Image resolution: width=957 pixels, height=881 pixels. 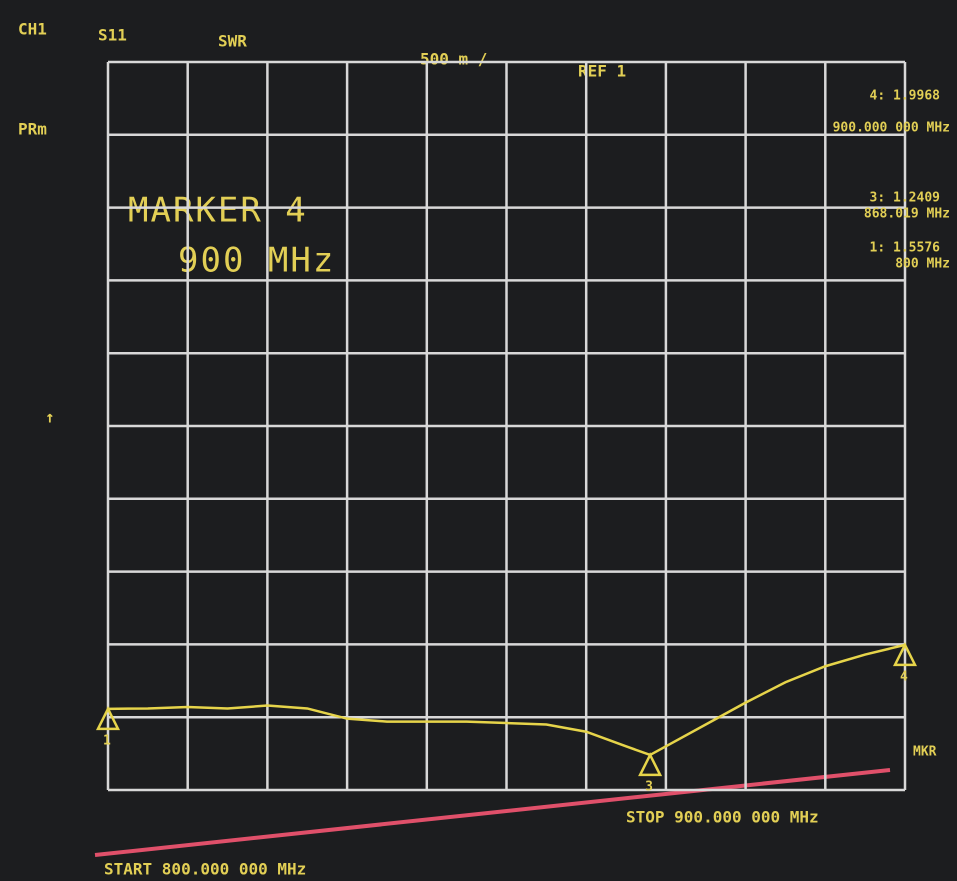 What do you see at coordinates (907, 214) in the screenshot?
I see `marker-frequency: 868.019 MHz` at bounding box center [907, 214].